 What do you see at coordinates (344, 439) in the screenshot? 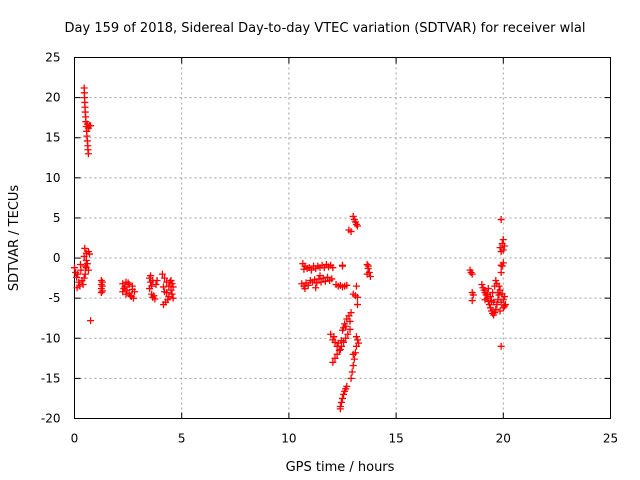
I see `x-axis-tick-labels: 0 5 10 15 20 25` at bounding box center [344, 439].